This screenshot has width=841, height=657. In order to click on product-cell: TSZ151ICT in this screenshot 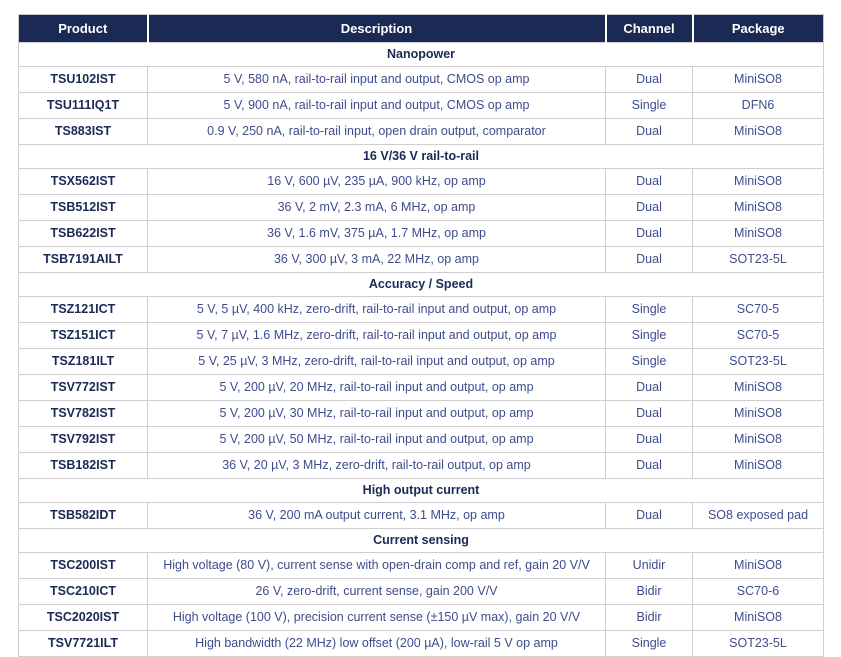, I will do `click(83, 335)`.